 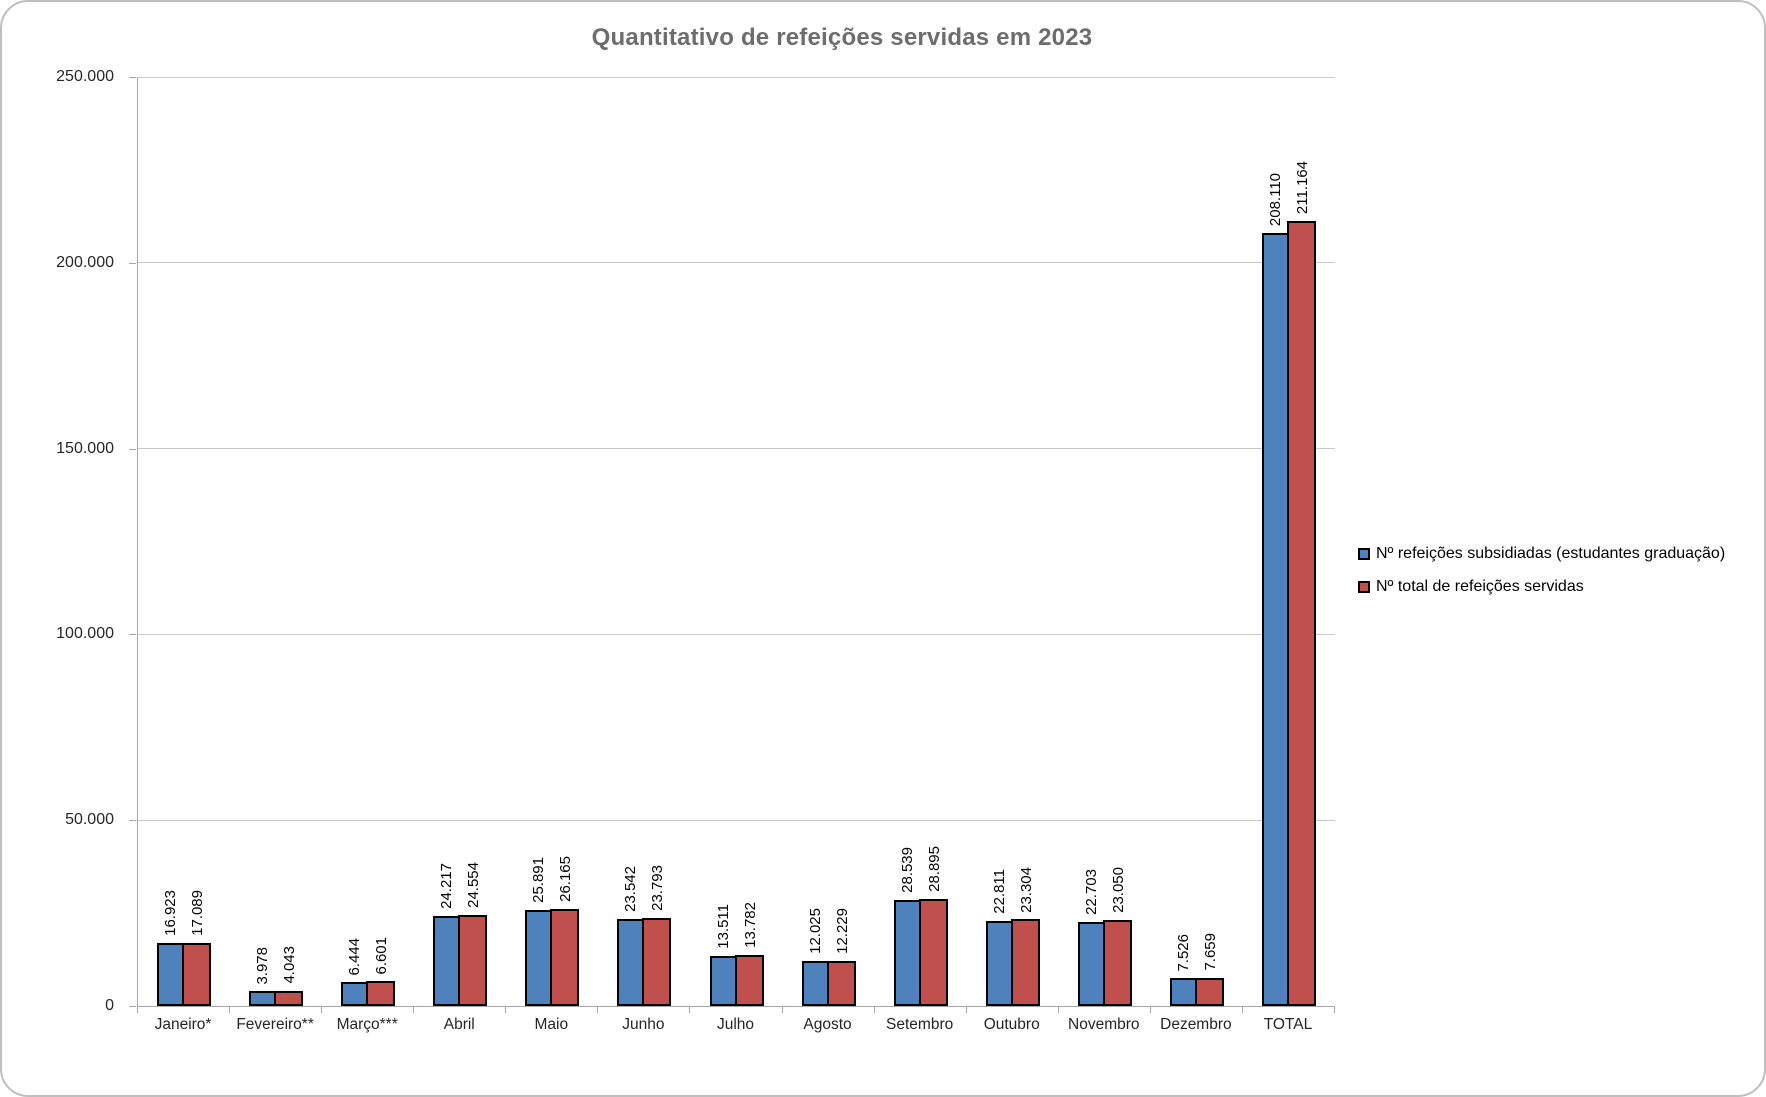 What do you see at coordinates (1196, 1024) in the screenshot?
I see `x-axis-label: Dezembro` at bounding box center [1196, 1024].